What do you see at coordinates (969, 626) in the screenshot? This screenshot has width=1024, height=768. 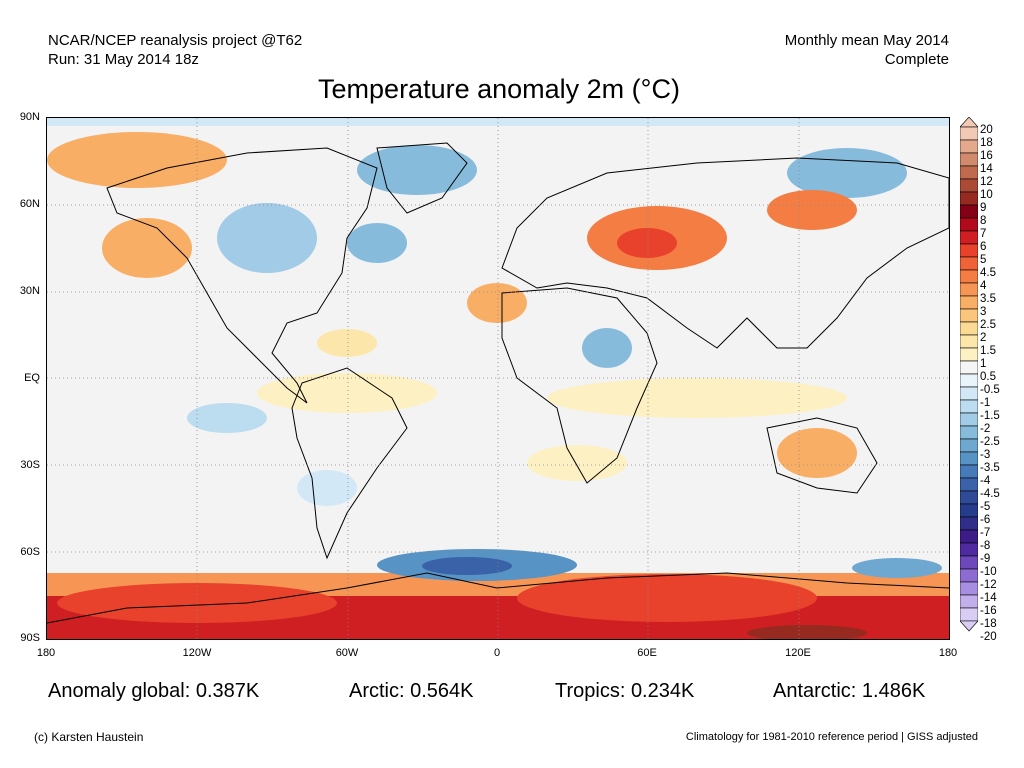 I see `colorbar-lower-arrow` at bounding box center [969, 626].